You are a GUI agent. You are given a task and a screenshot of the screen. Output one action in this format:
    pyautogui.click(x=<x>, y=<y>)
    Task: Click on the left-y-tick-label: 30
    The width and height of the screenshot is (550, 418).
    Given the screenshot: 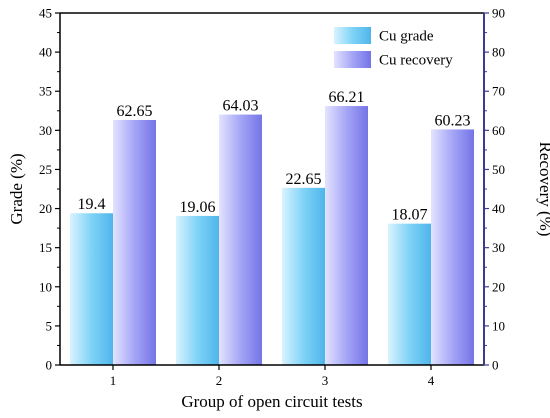 What is the action you would take?
    pyautogui.click(x=45, y=130)
    